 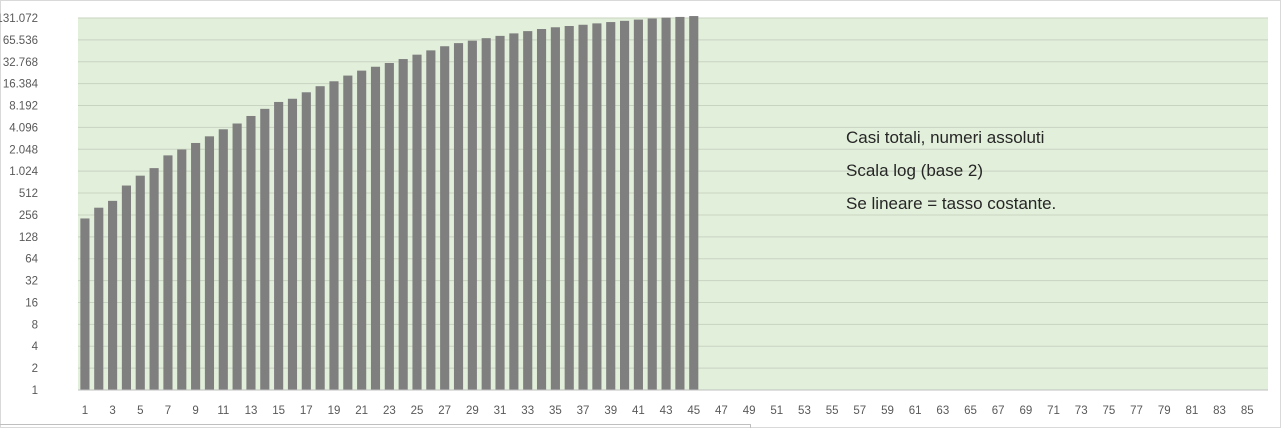 What do you see at coordinates (389, 411) in the screenshot?
I see `x-tick-label: 23` at bounding box center [389, 411].